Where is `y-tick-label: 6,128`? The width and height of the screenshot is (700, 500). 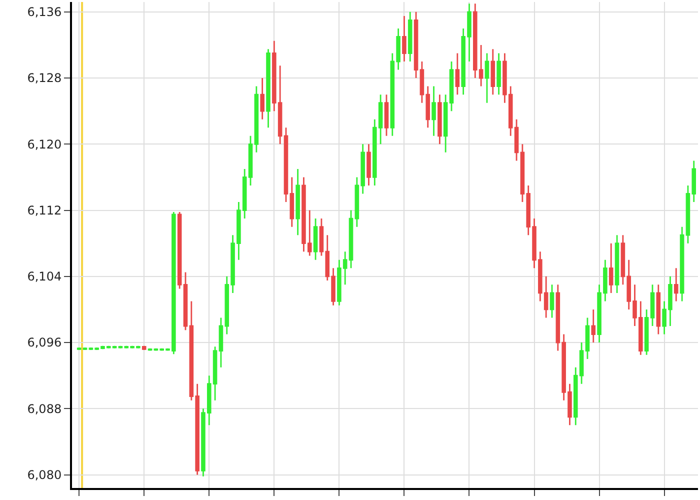 y-tick-label: 6,128 is located at coordinates (44, 78).